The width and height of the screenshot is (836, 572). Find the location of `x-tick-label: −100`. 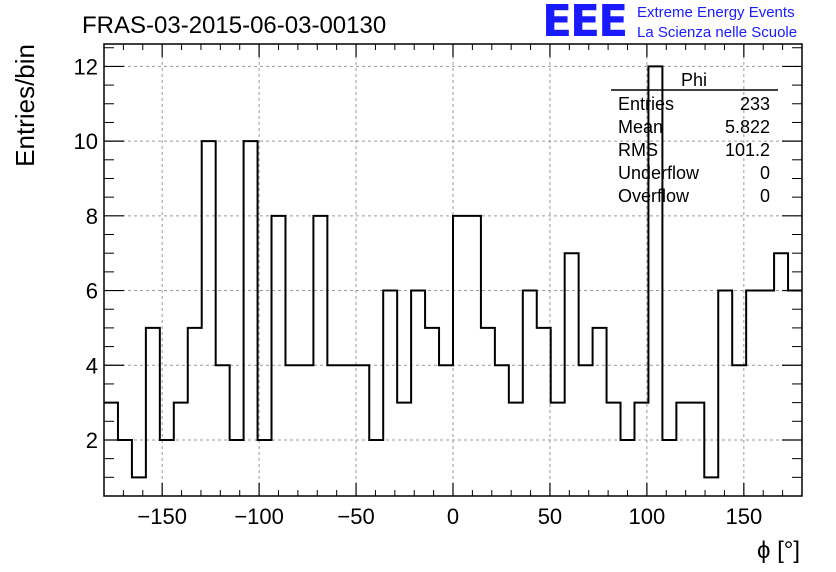

x-tick-label: −100 is located at coordinates (259, 516).